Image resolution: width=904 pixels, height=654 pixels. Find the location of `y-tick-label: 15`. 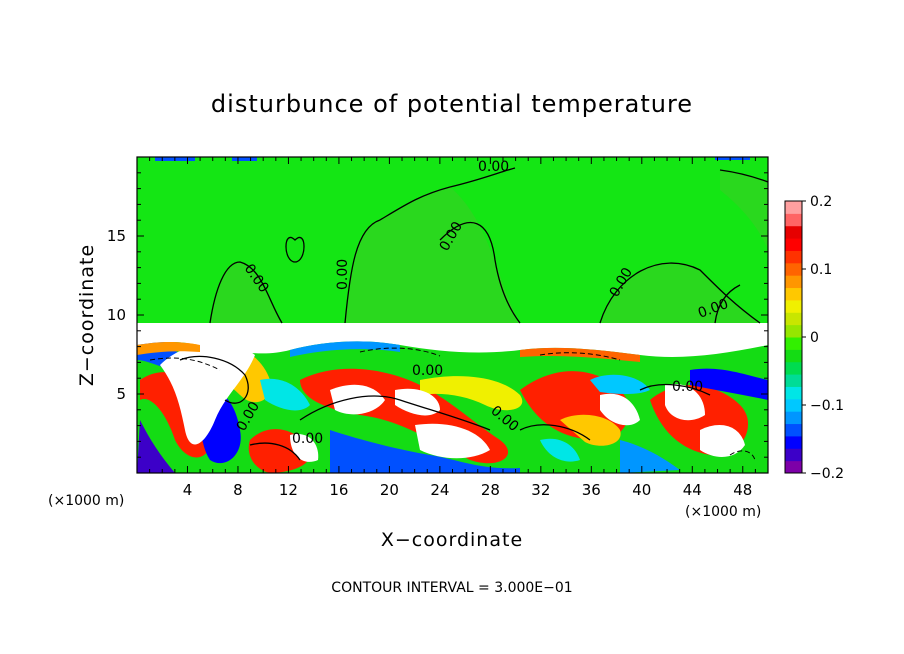

y-tick-label: 15 is located at coordinates (116, 236).